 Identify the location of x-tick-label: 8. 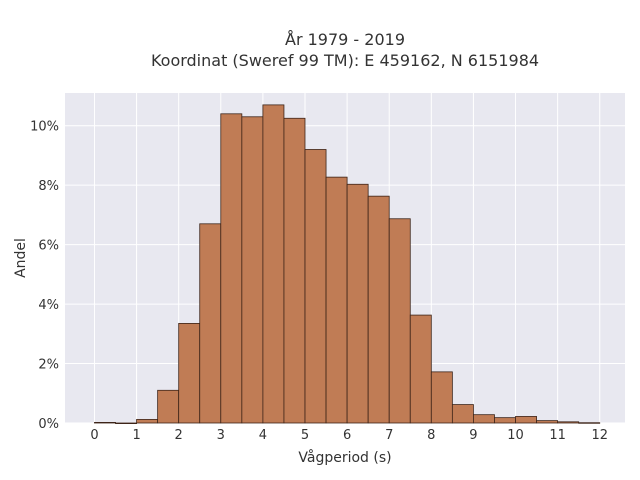
(431, 435).